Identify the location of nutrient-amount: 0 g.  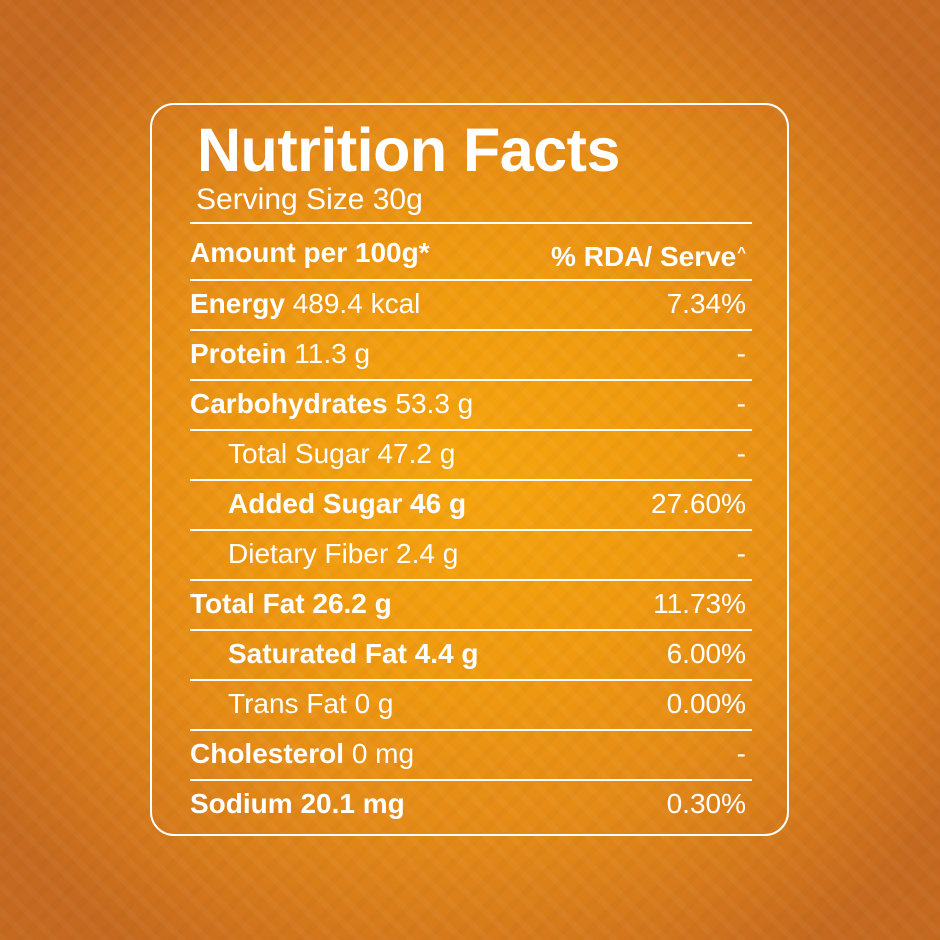
(374, 703).